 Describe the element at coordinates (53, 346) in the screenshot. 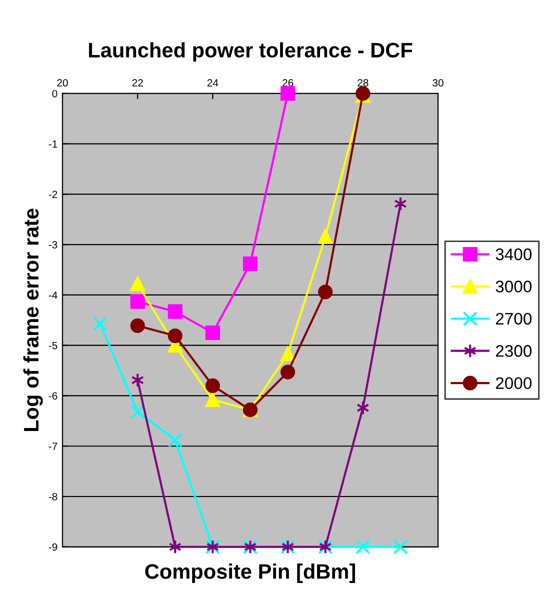

I see `y-tick-label: -5` at that location.